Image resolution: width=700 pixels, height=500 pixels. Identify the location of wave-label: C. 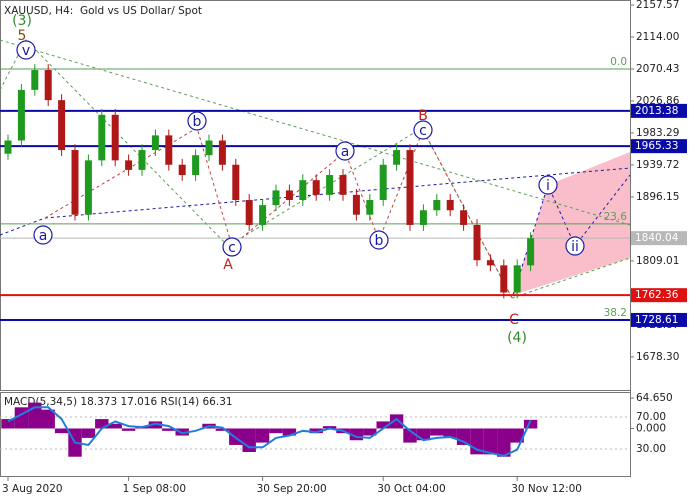
(514, 320).